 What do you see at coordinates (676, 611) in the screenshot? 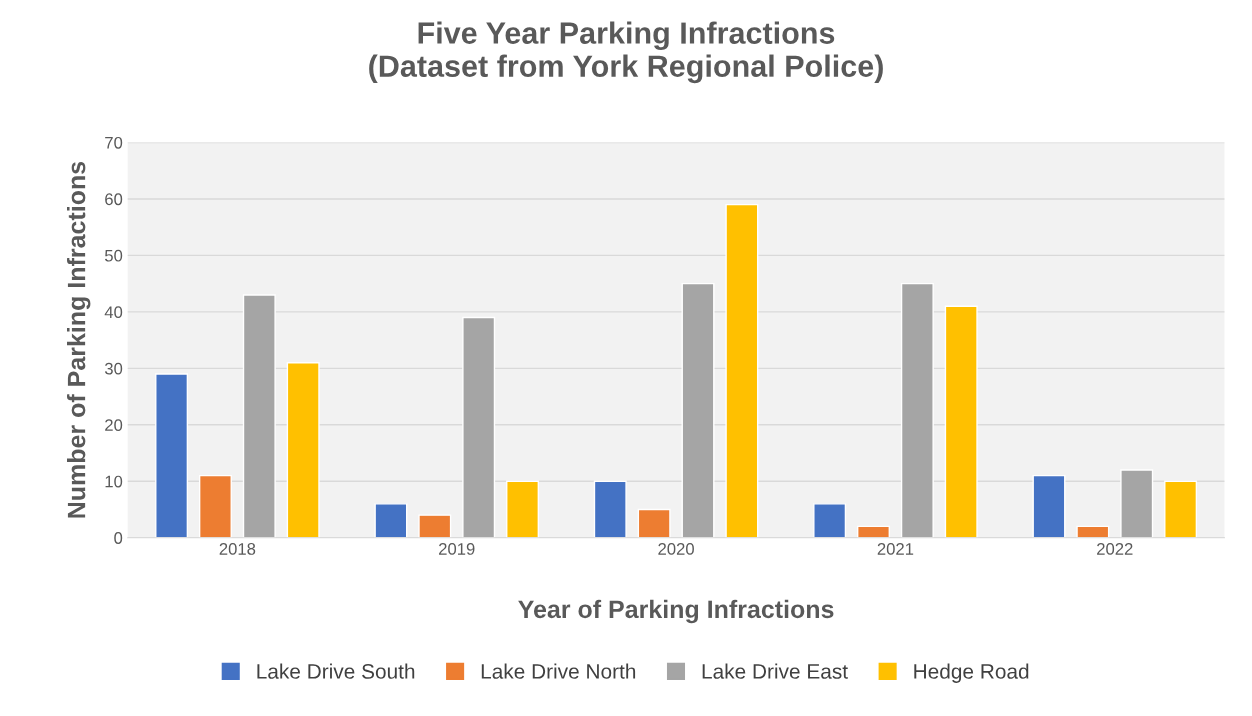
I see `x-axis-title: Year of Parking Infractions` at bounding box center [676, 611].